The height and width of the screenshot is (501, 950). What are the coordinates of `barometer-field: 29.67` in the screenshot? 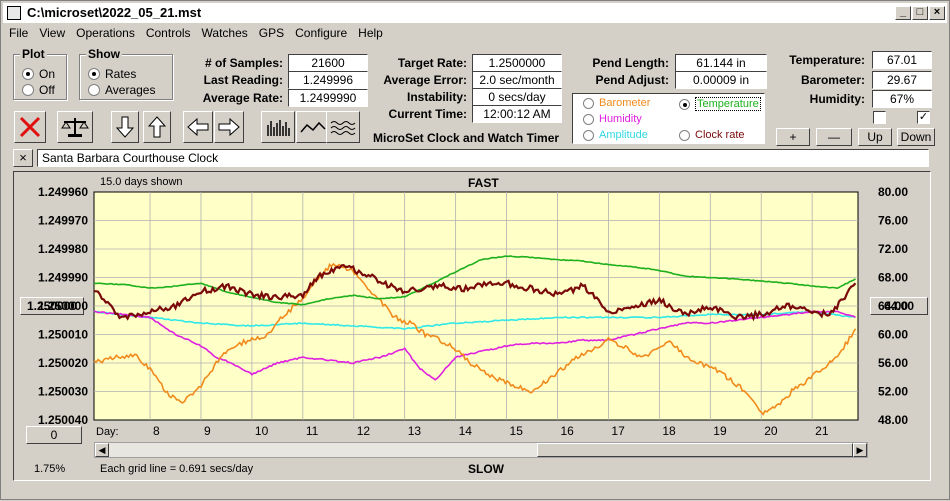 It's located at (902, 80).